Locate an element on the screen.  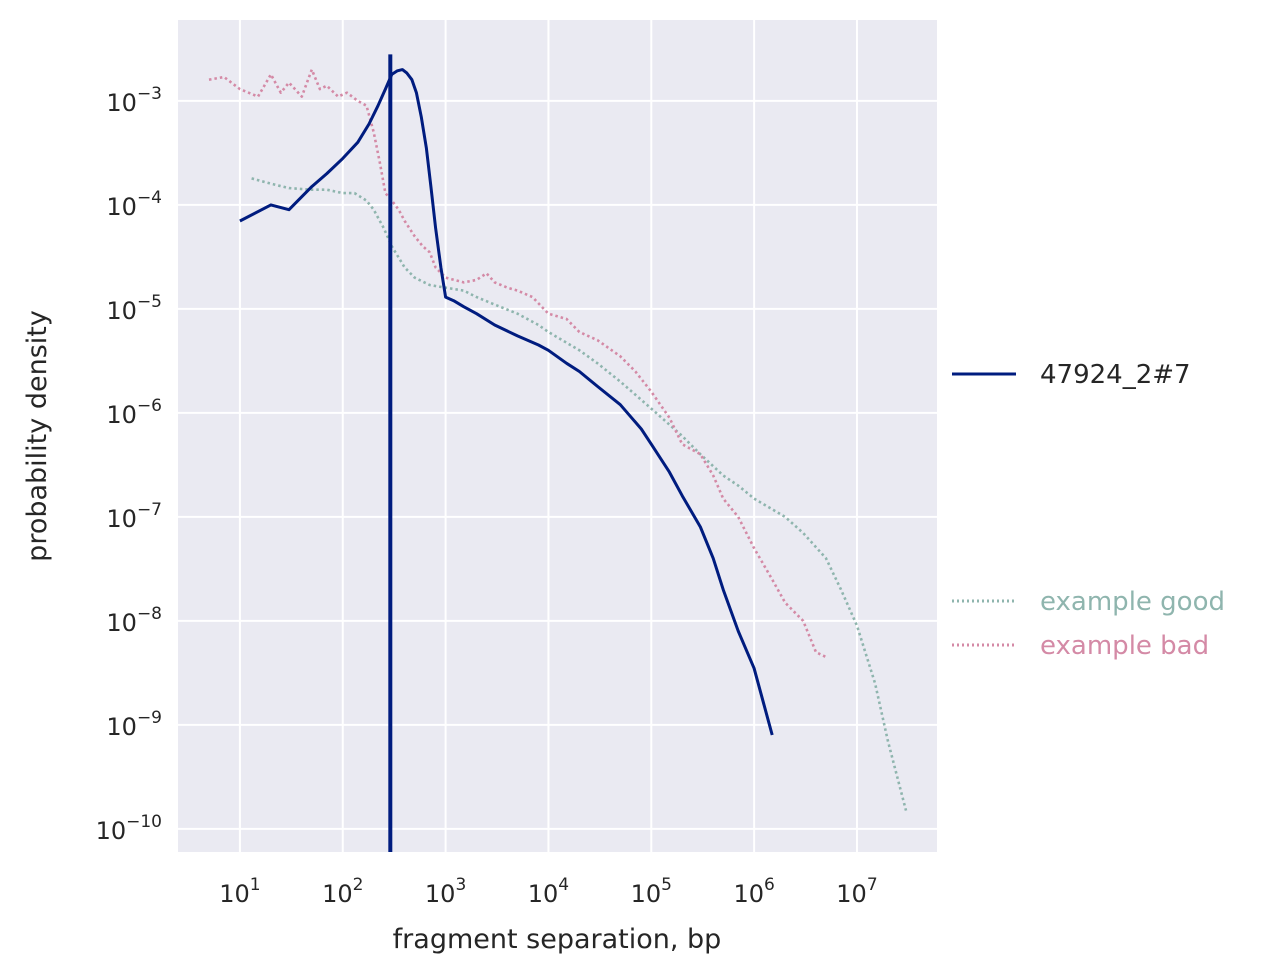
y-tick-exp: −5 is located at coordinates (149, 302).